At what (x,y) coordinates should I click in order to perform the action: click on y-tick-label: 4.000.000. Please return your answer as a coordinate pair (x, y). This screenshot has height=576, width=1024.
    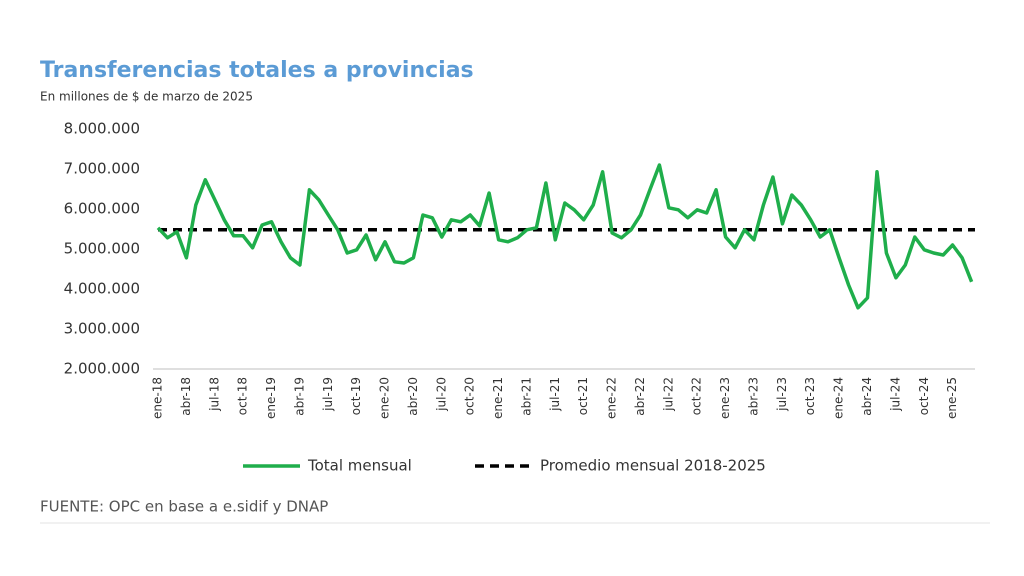
    Looking at the image, I should click on (102, 289).